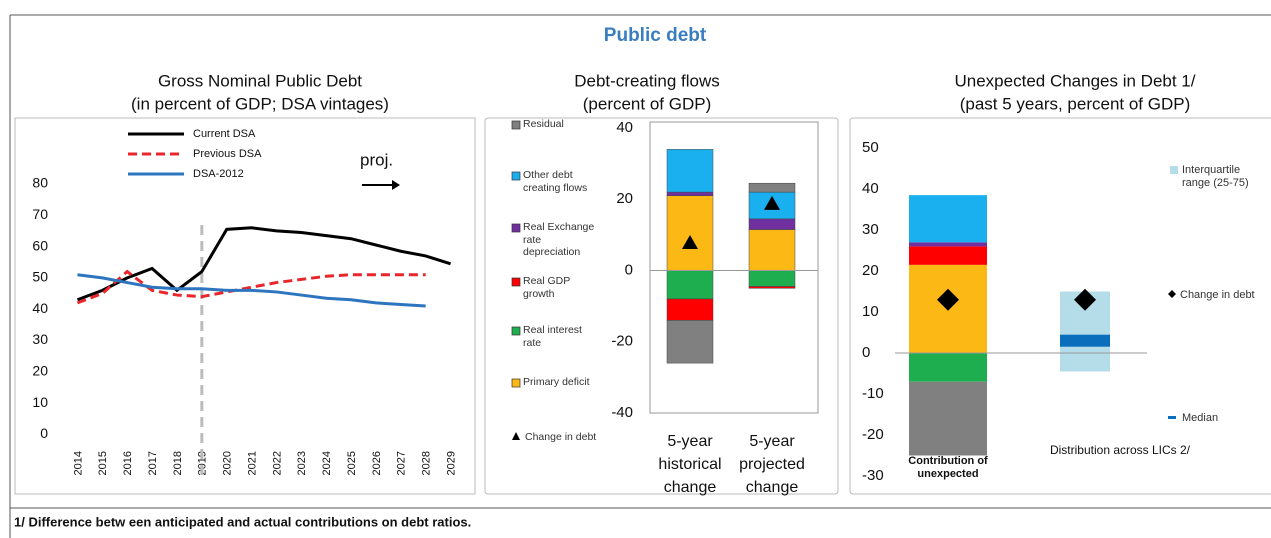 The height and width of the screenshot is (538, 1271). What do you see at coordinates (218, 174) in the screenshot?
I see `legend-label: DSA-2012` at bounding box center [218, 174].